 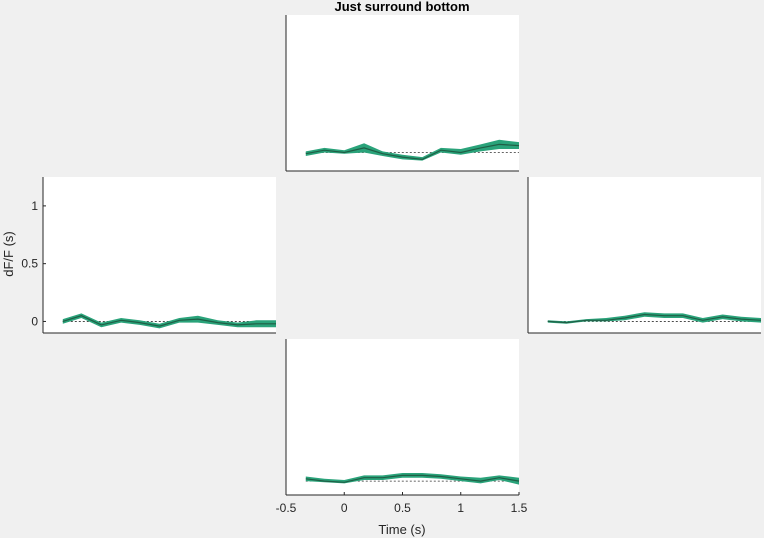 What do you see at coordinates (460, 508) in the screenshot?
I see `x-tick-label: 1` at bounding box center [460, 508].